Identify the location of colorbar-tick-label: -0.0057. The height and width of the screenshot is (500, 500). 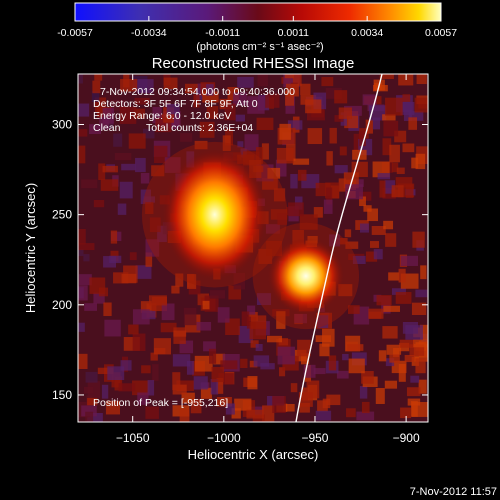
(75, 33).